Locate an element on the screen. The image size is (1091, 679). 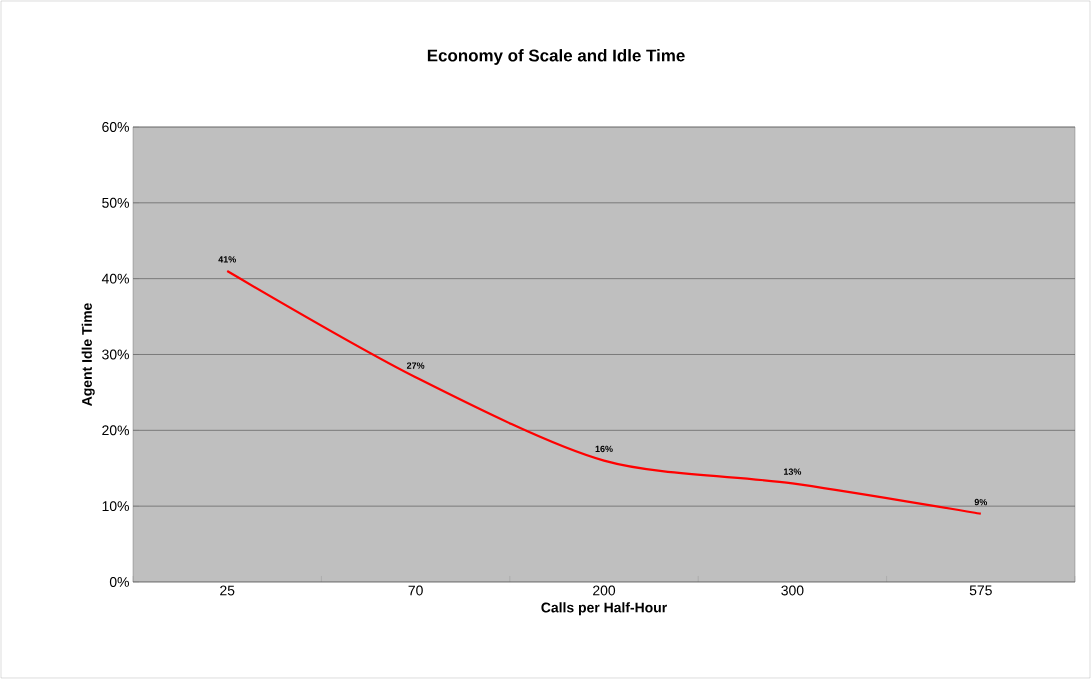
x-tick-label: 575 is located at coordinates (980, 590).